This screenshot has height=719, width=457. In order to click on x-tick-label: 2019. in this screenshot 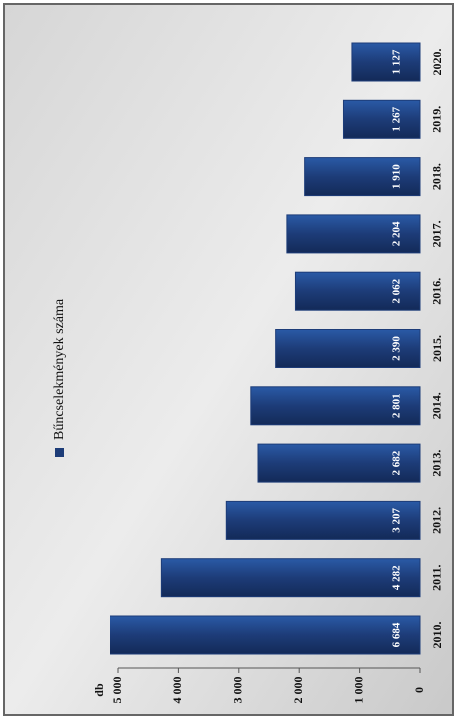, I will do `click(437, 119)`.